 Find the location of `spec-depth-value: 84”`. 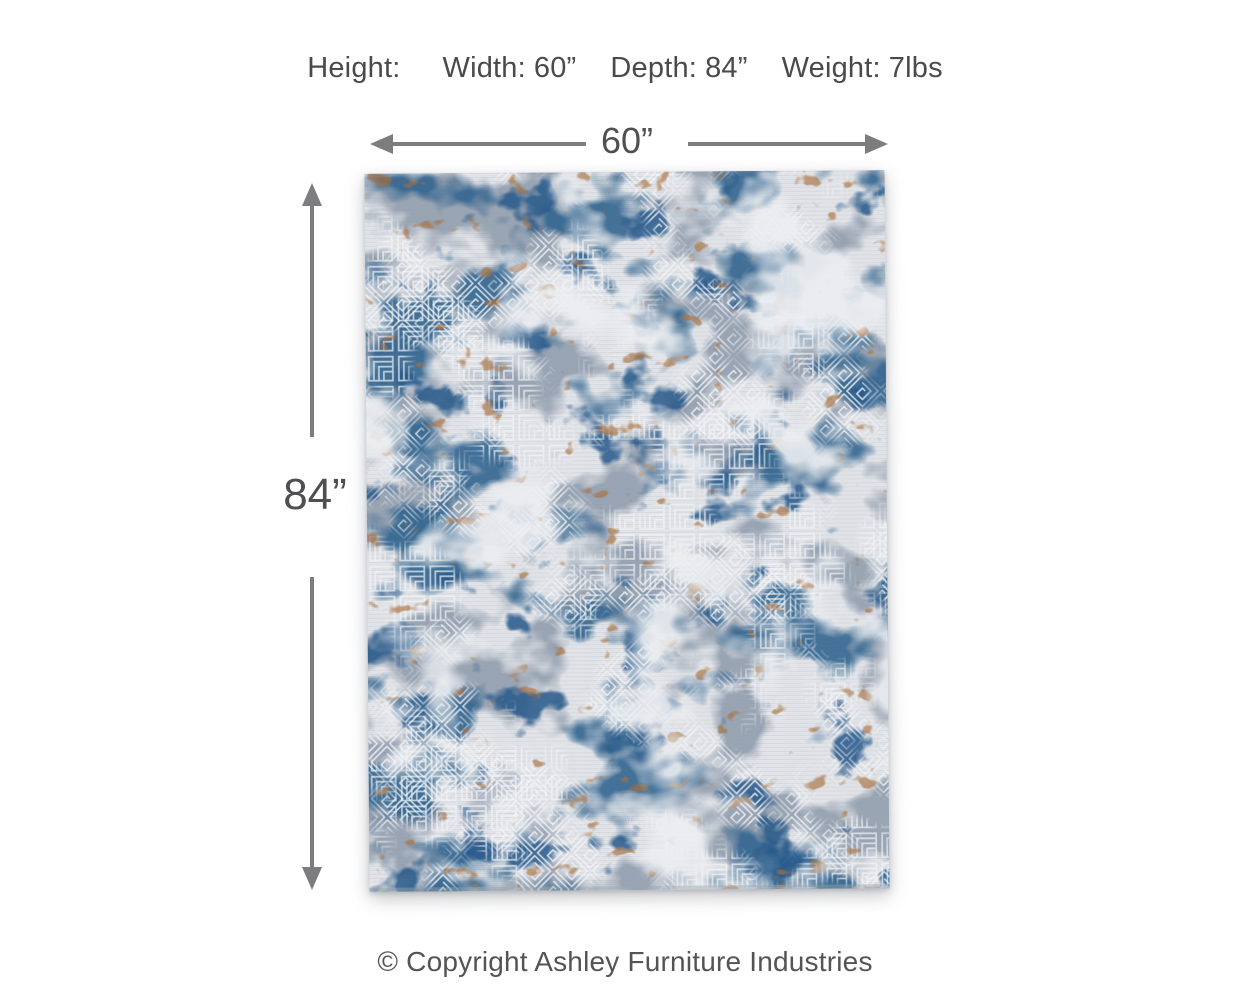

spec-depth-value: 84” is located at coordinates (726, 68).